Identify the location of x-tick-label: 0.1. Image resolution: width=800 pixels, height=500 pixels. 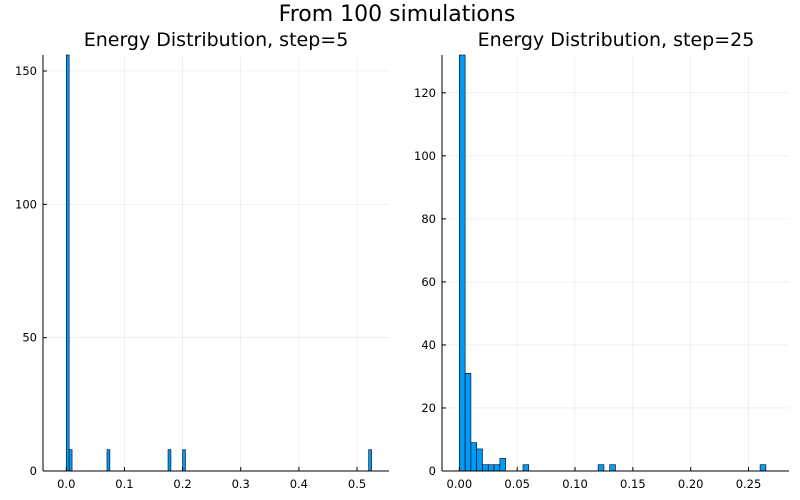
(124, 484).